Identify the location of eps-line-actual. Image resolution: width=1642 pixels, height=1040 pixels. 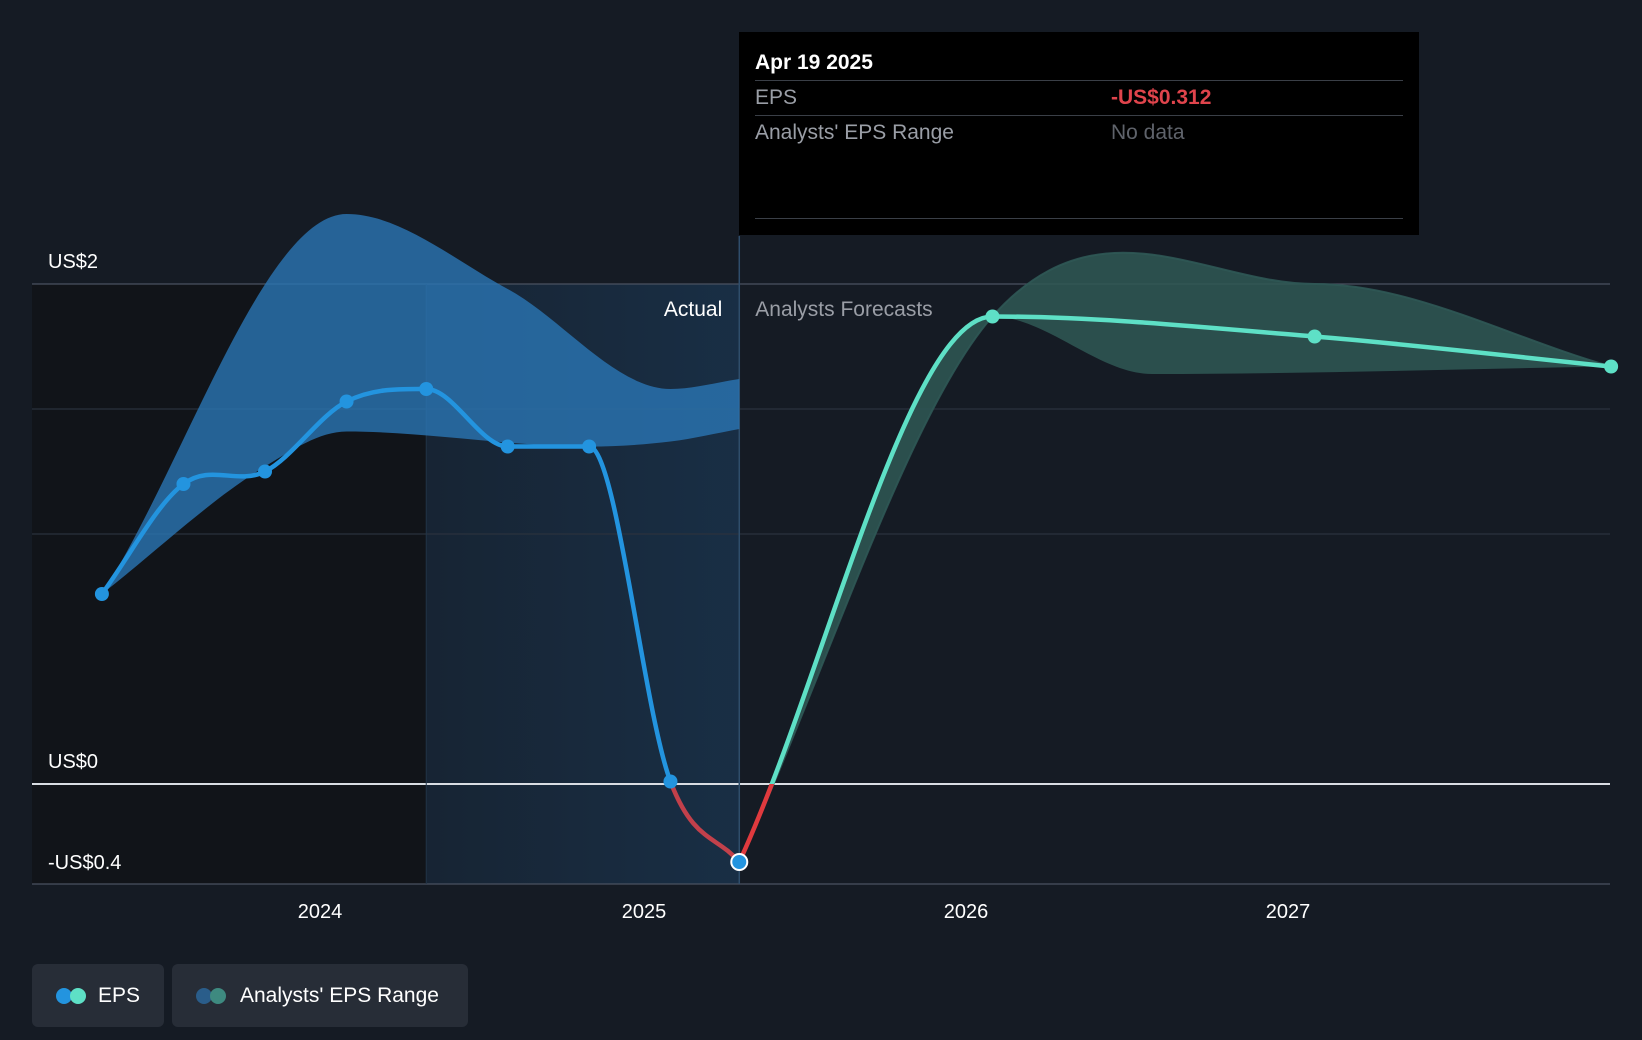
(386, 585).